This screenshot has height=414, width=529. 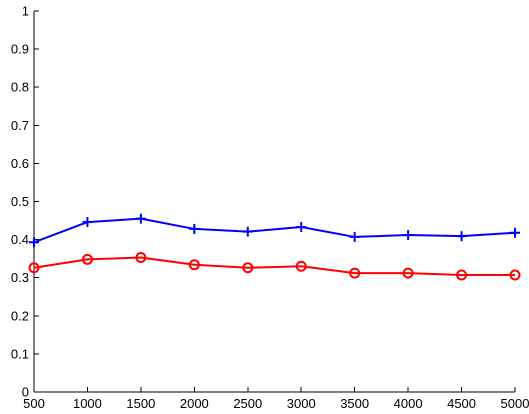 I want to click on y-tick-label: 0.7, so click(x=20, y=125).